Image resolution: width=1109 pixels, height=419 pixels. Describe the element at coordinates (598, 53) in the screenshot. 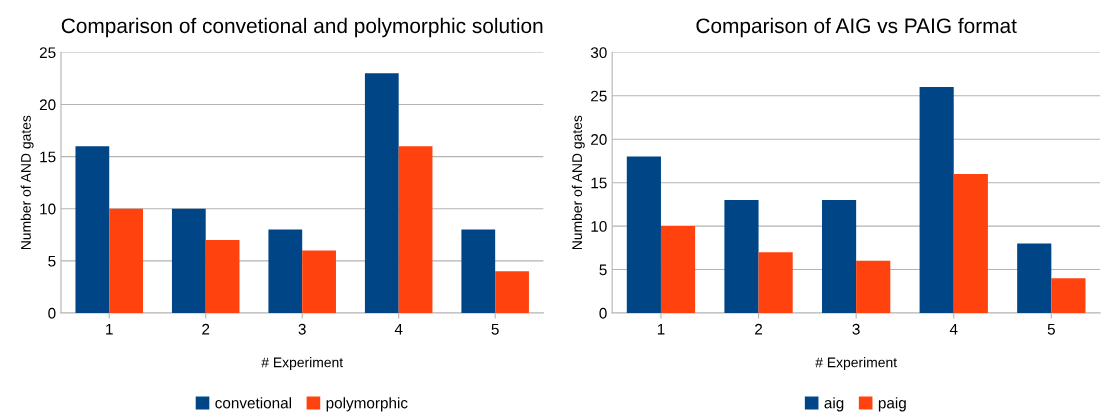

I see `y-tick-label: 30` at that location.